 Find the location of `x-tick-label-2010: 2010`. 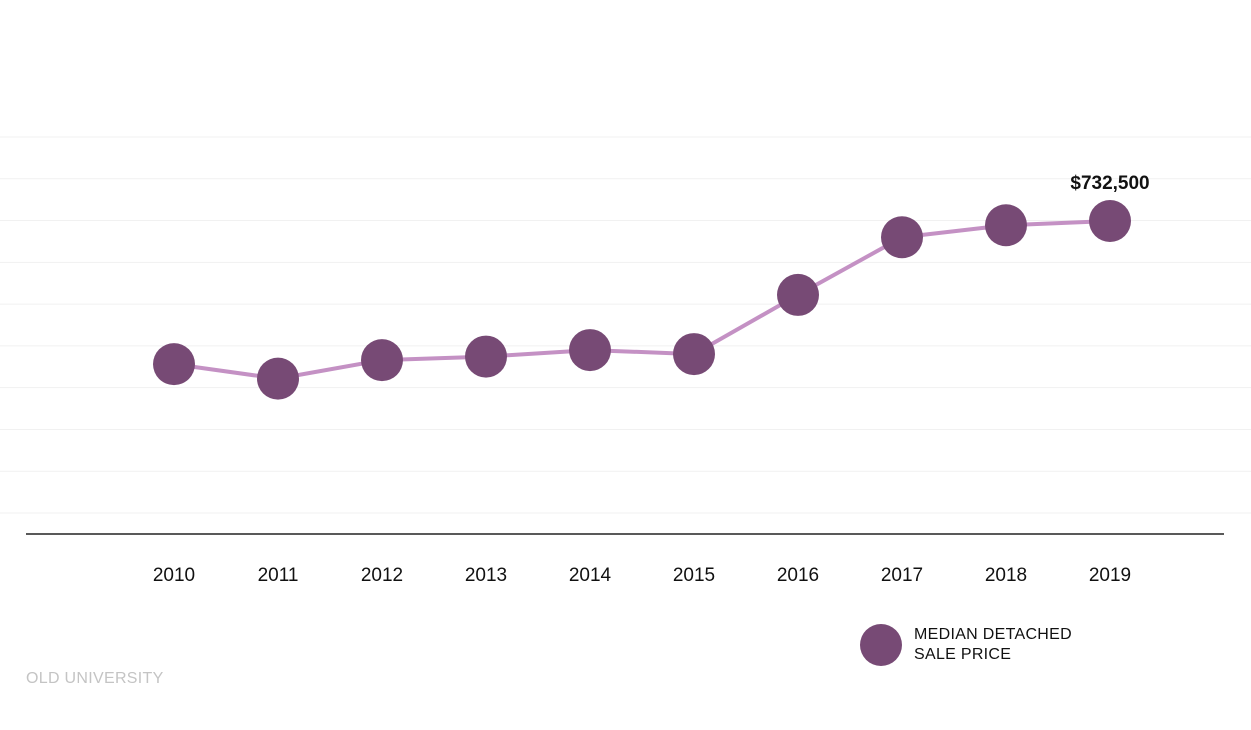

x-tick-label-2010: 2010 is located at coordinates (174, 575).